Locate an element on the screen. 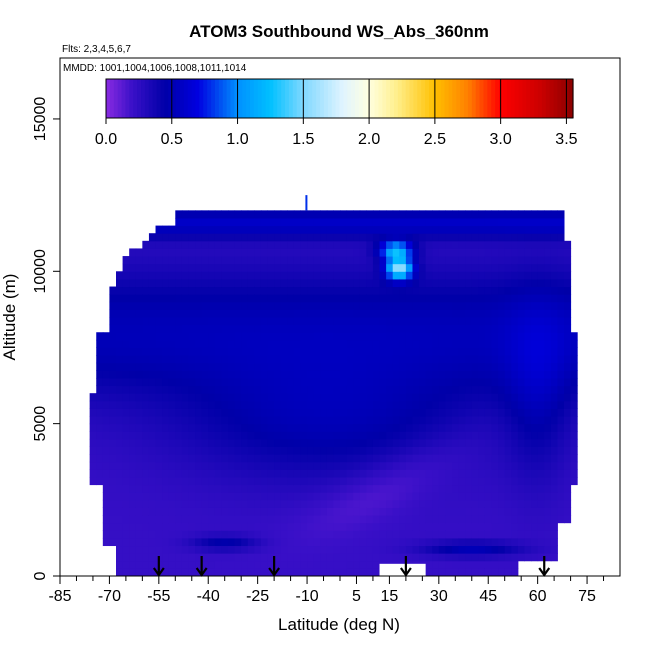 This screenshot has height=650, width=650. colorbar-segment is located at coordinates (244, 98).